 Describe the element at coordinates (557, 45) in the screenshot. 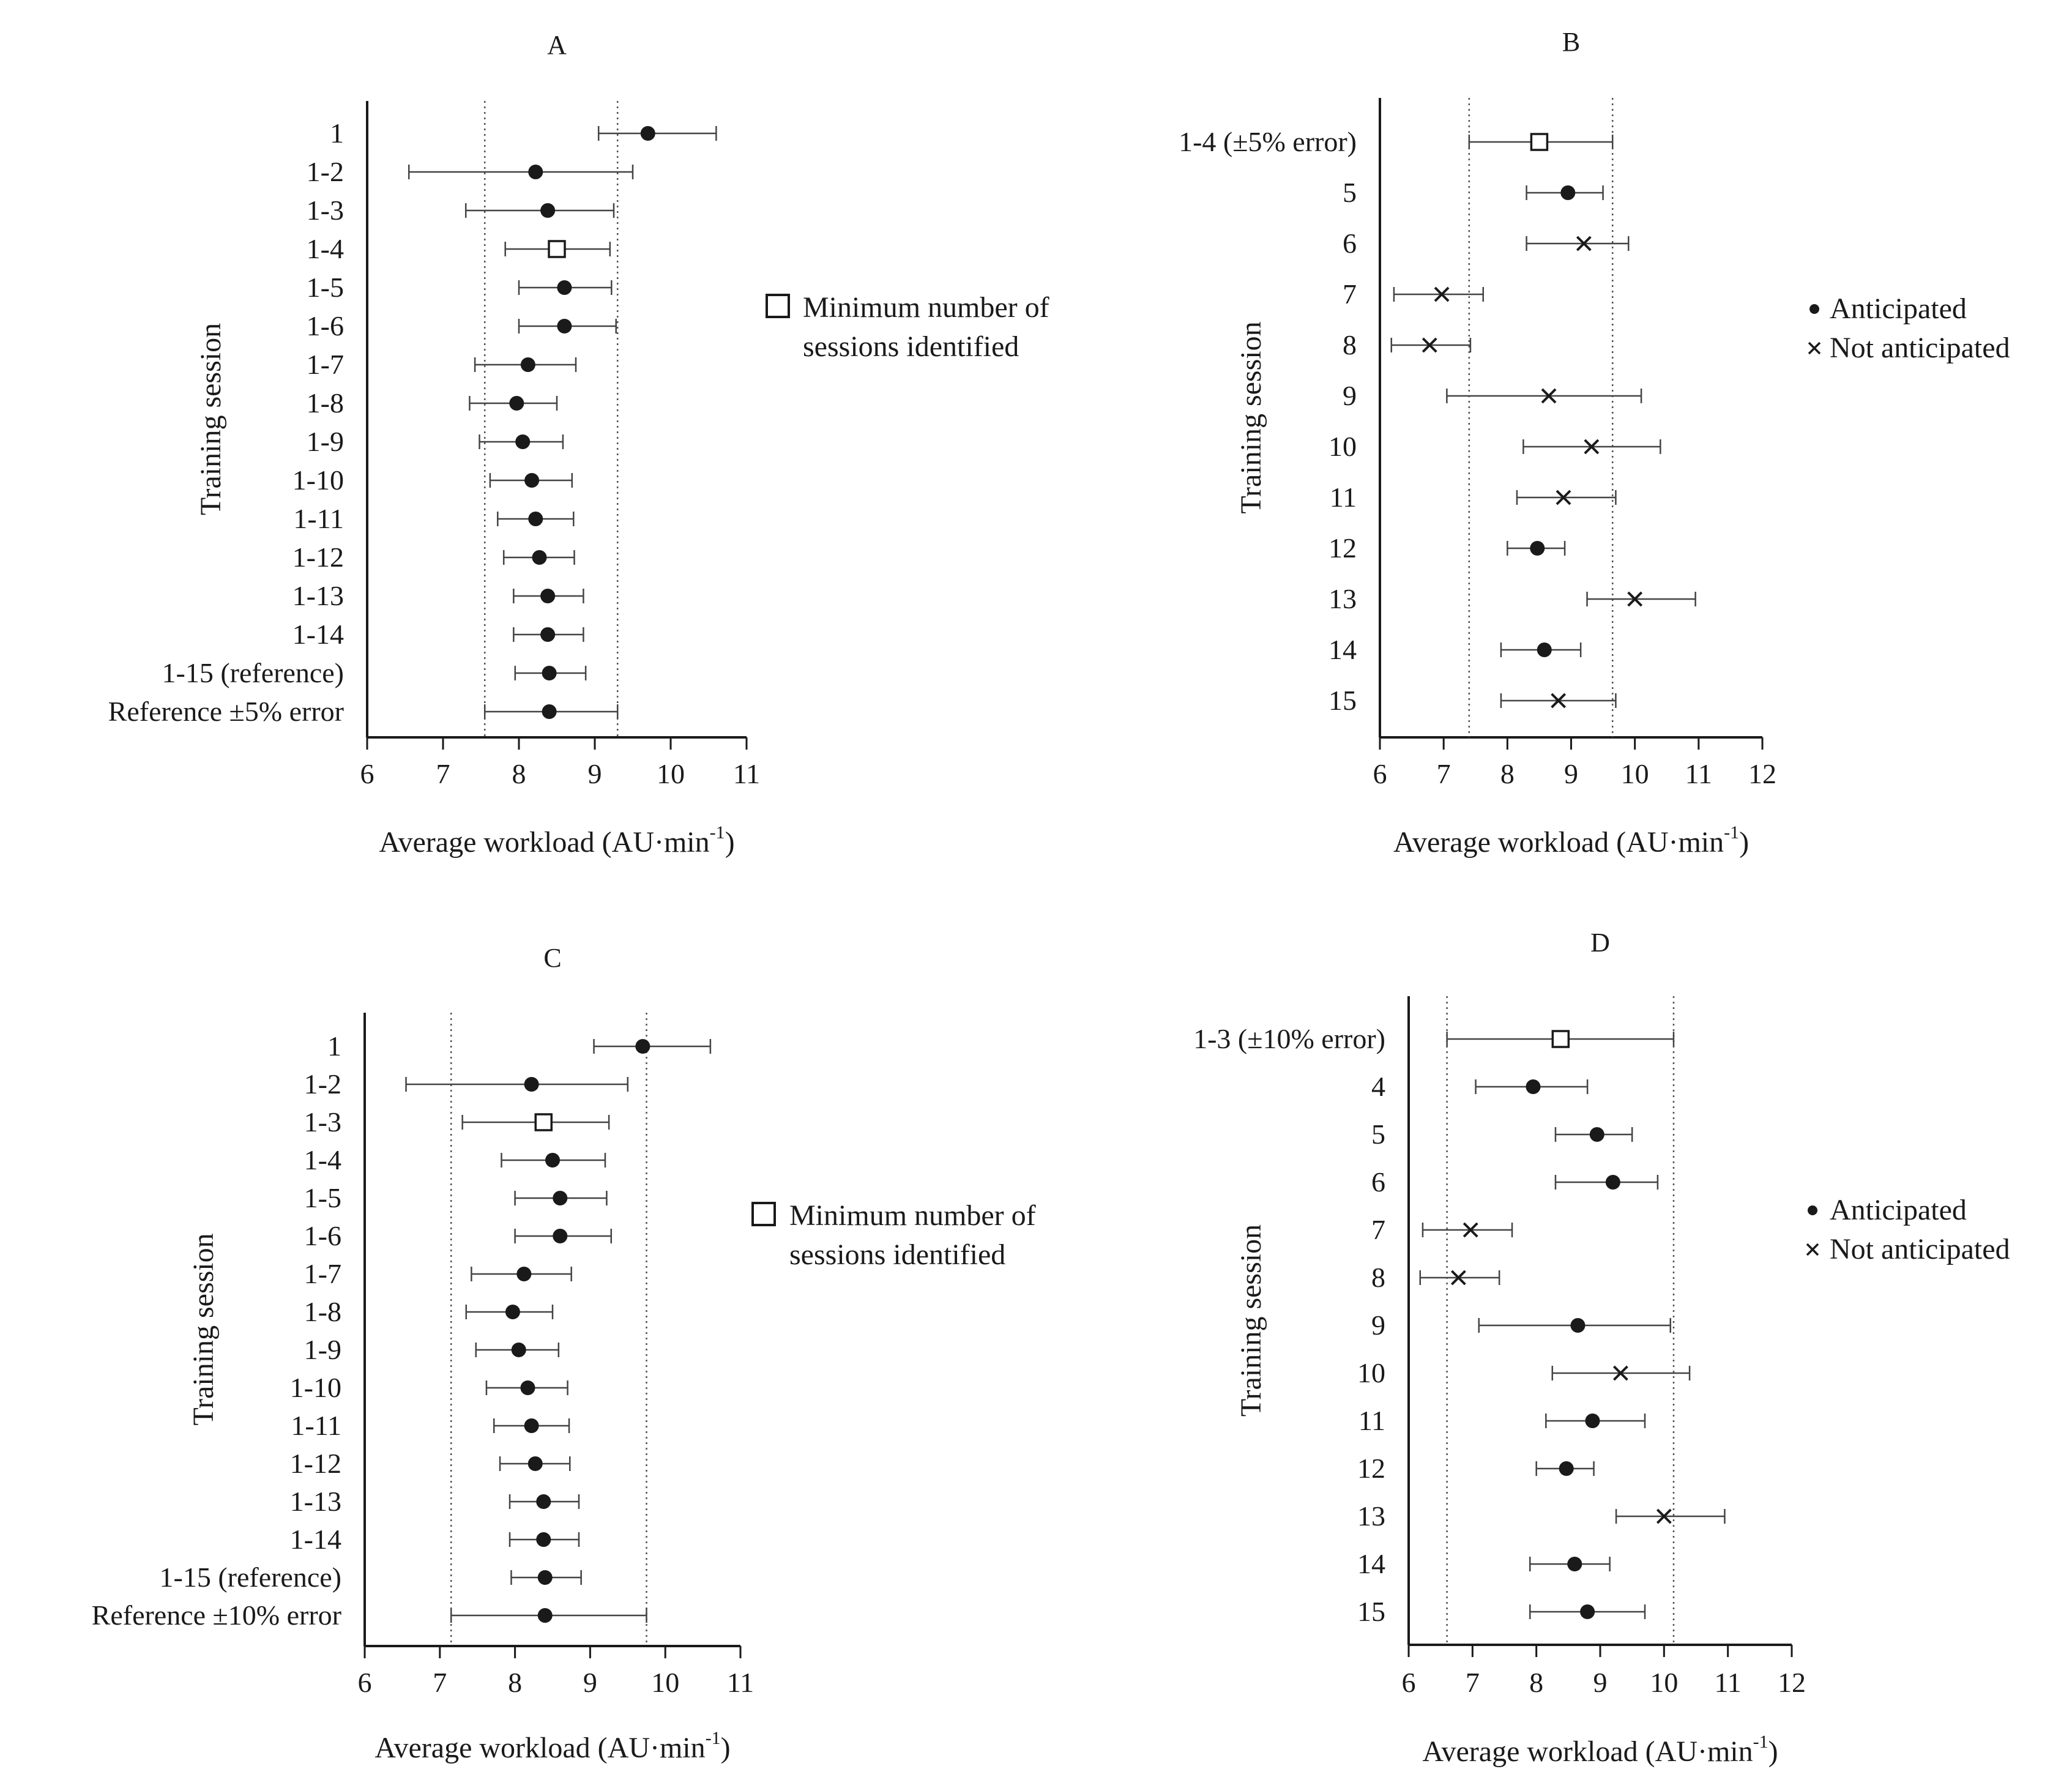

I see `panel-title: A` at that location.